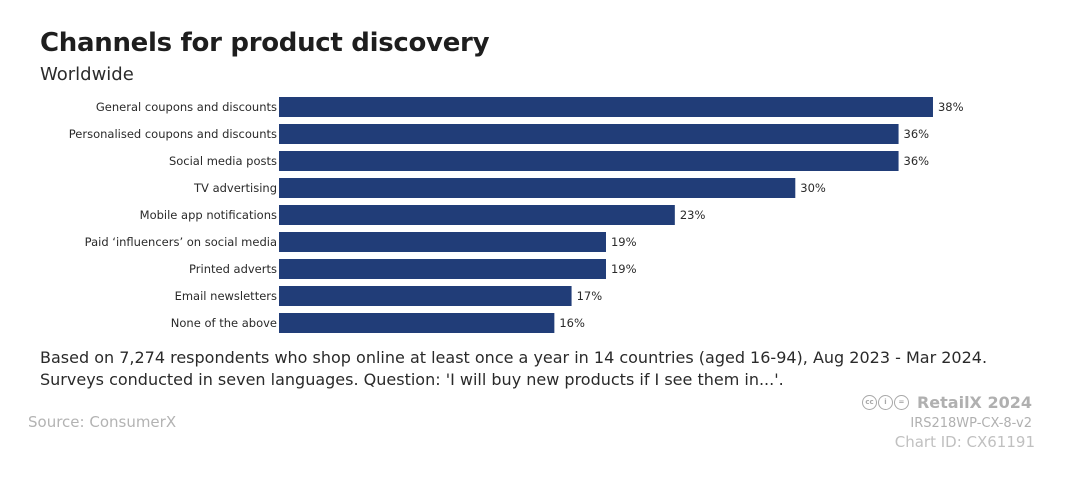  I want to click on value-label: 23%, so click(693, 215).